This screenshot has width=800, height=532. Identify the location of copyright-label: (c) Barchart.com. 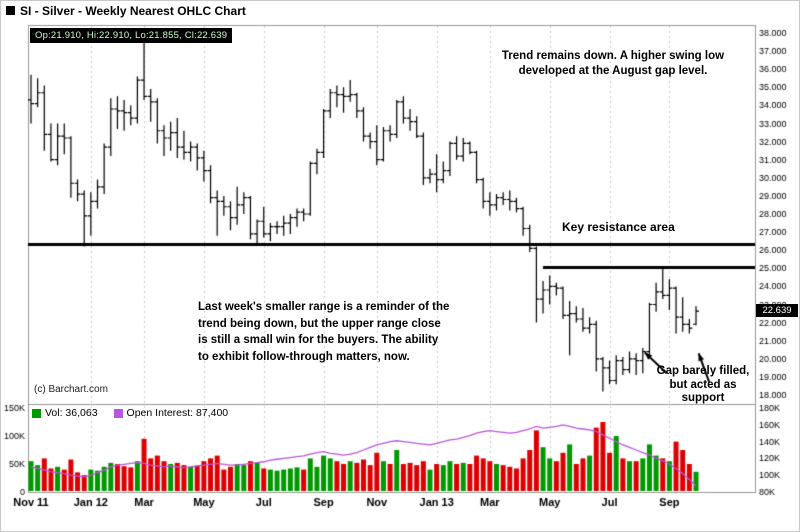
(71, 389).